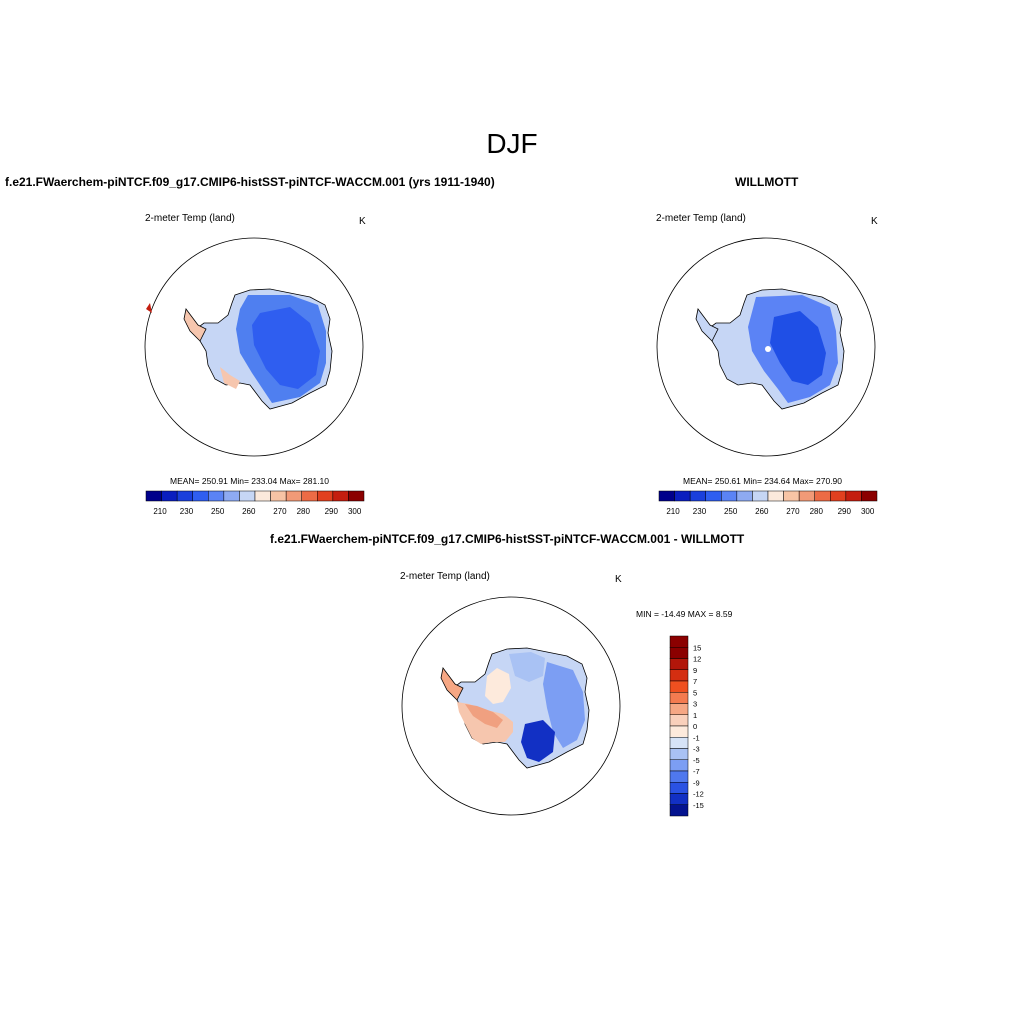 This screenshot has height=1024, width=1024. What do you see at coordinates (698, 805) in the screenshot?
I see `diff-colorbar-tick-label: -15` at bounding box center [698, 805].